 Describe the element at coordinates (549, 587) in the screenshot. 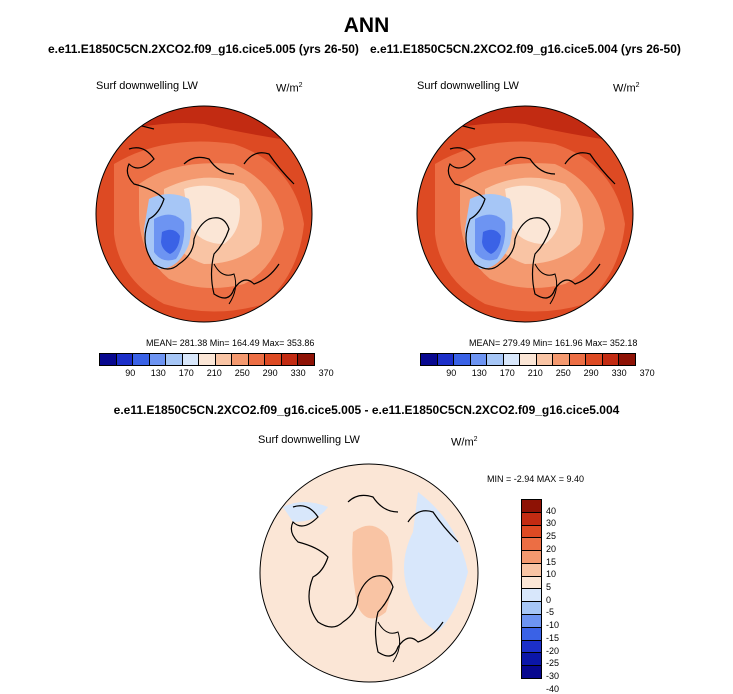

I see `colorbar-tick-label: 5` at that location.